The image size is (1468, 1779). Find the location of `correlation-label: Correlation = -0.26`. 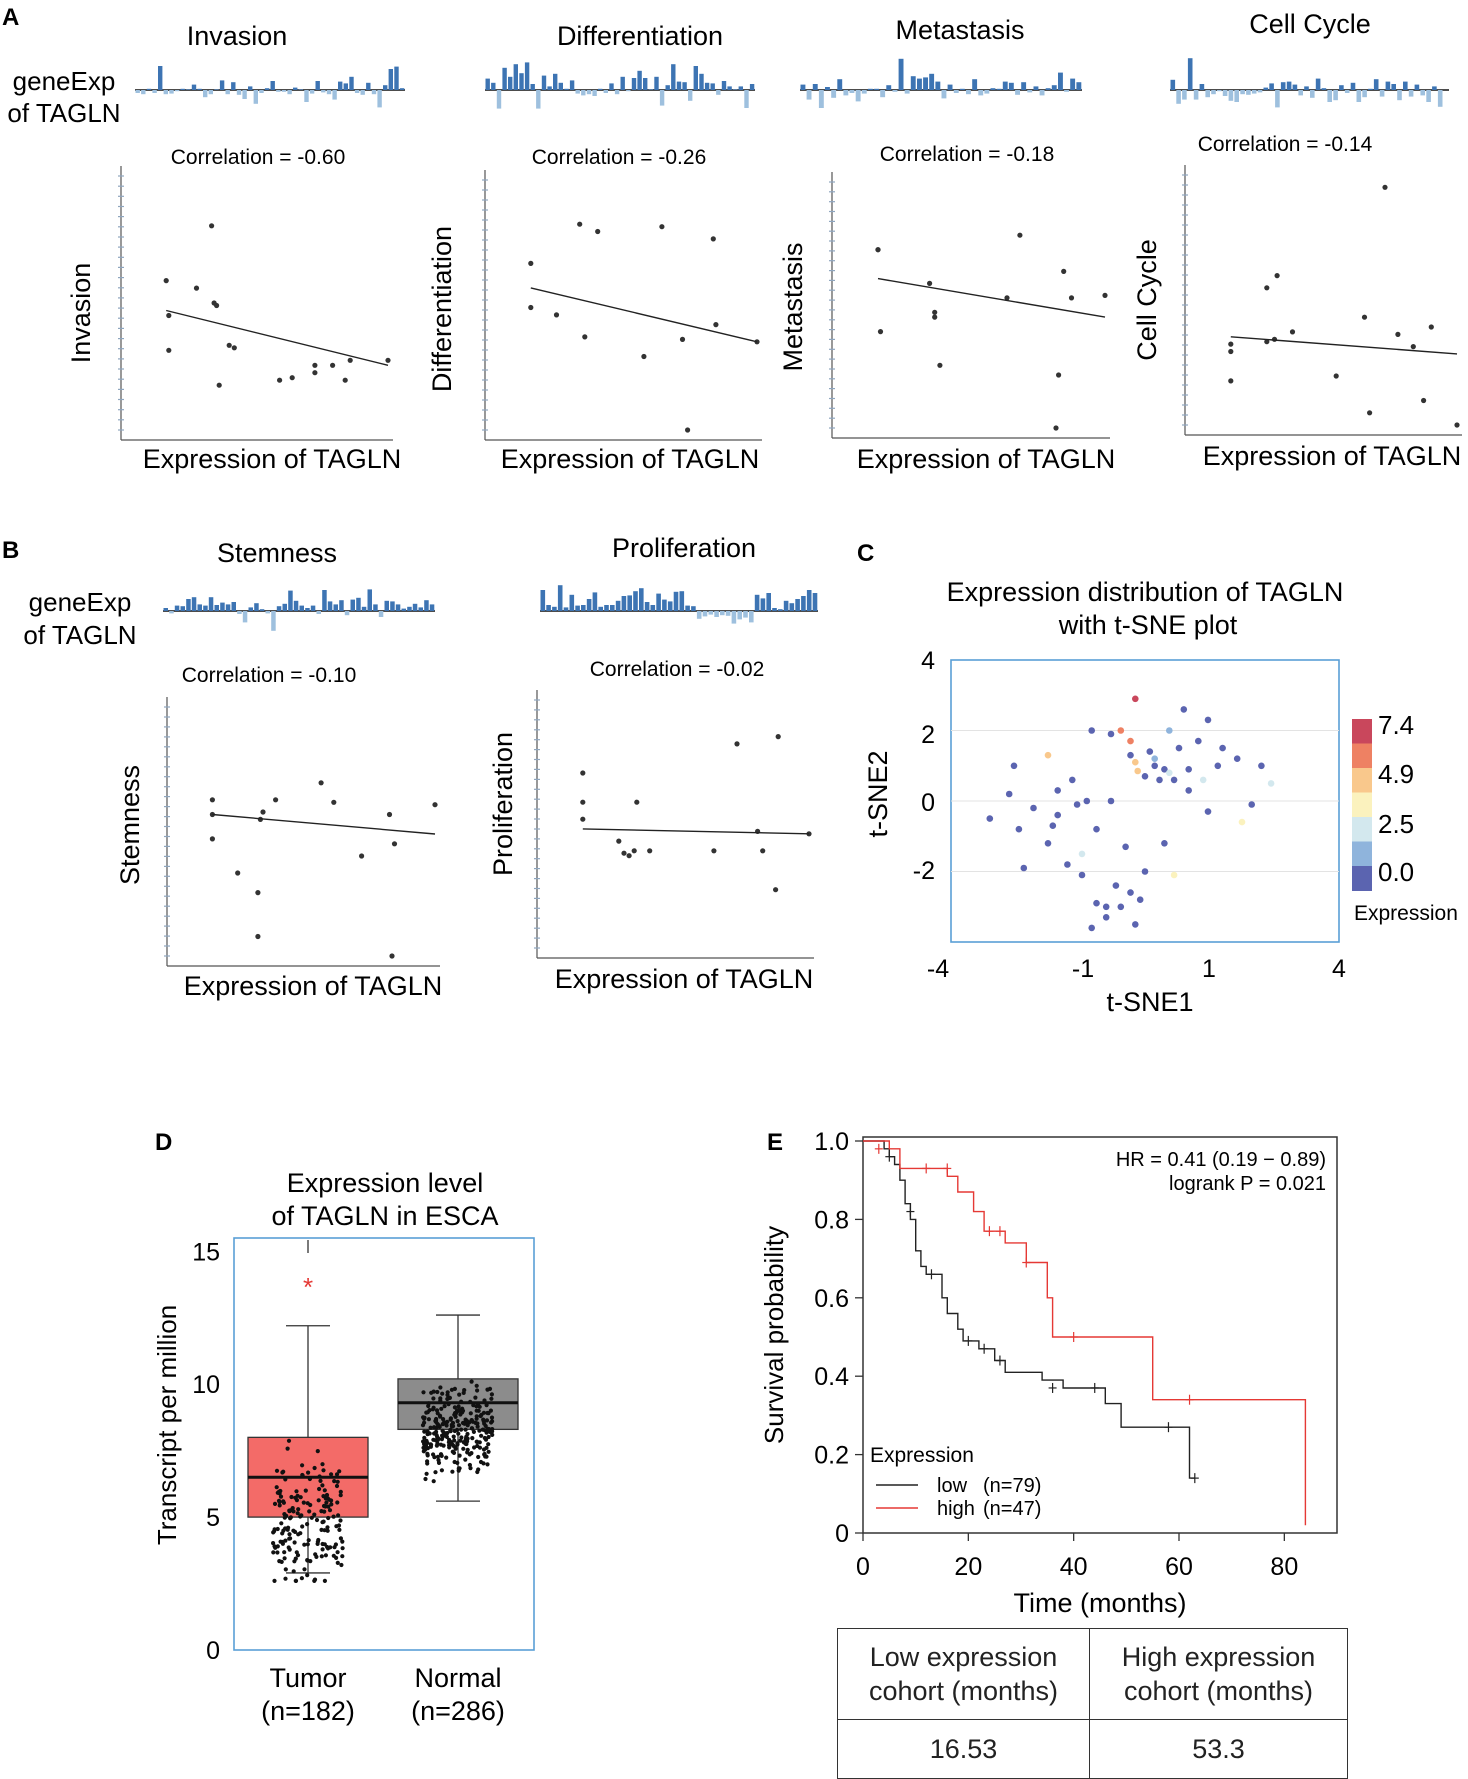

correlation-label: Correlation = -0.26 is located at coordinates (619, 157).